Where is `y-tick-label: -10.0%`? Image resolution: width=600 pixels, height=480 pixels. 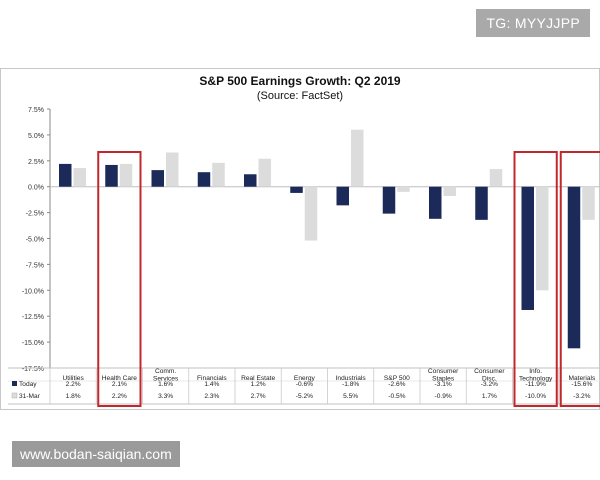 y-tick-label: -10.0% is located at coordinates (33, 291).